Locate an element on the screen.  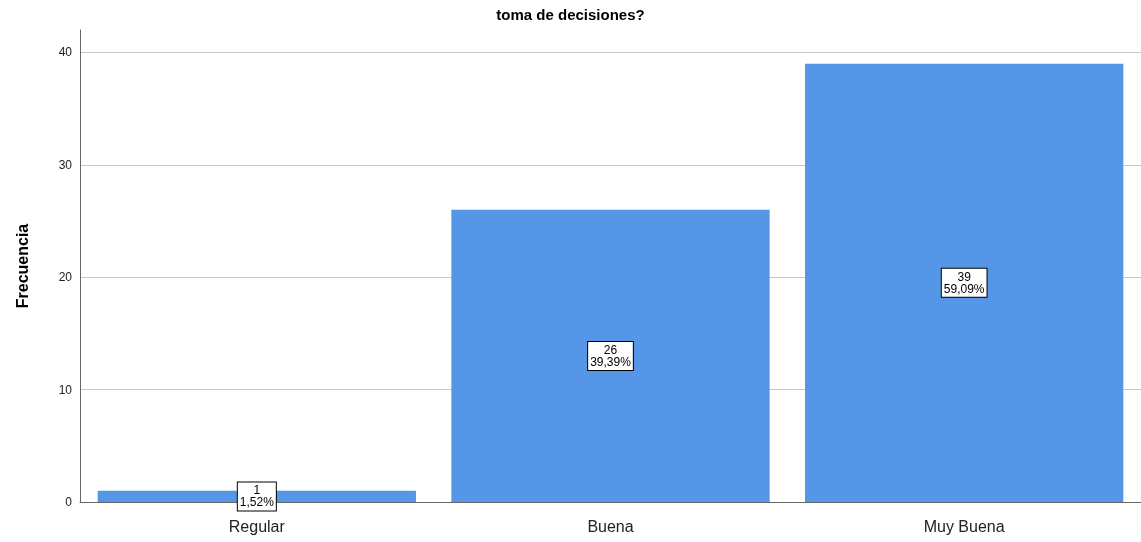
data-label: 39 59,09% is located at coordinates (964, 282).